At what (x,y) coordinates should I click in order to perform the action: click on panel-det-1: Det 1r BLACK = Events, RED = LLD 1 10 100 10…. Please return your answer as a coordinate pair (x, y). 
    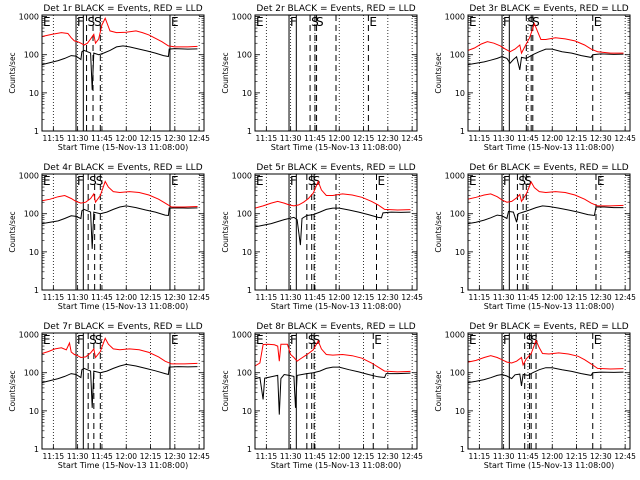
    Looking at the image, I should click on (109, 78).